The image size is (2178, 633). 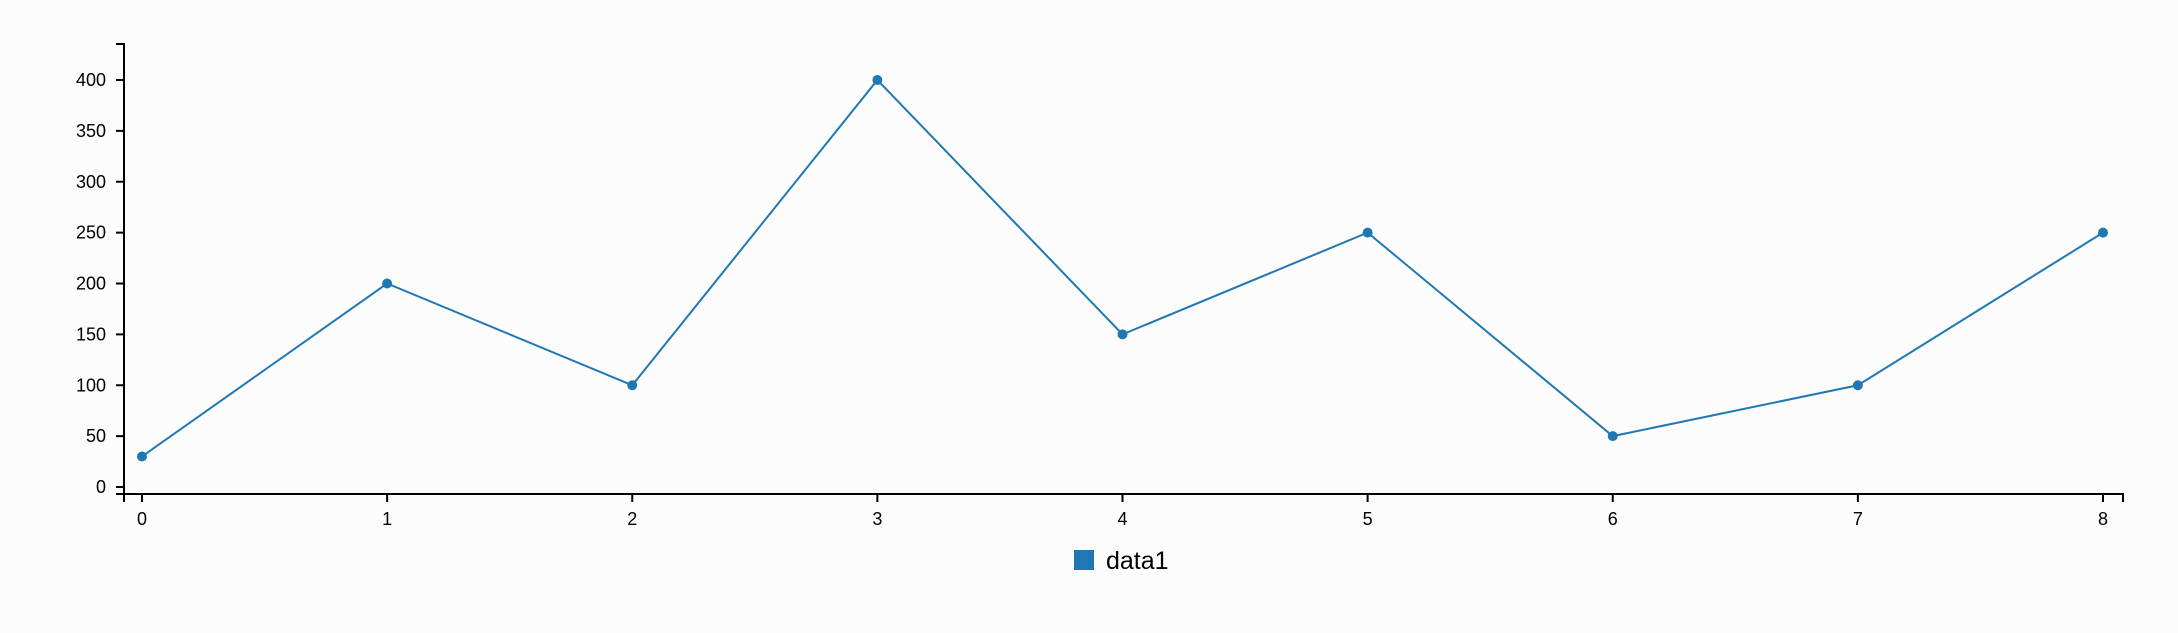 What do you see at coordinates (1368, 519) in the screenshot?
I see `x-tick-label: 5` at bounding box center [1368, 519].